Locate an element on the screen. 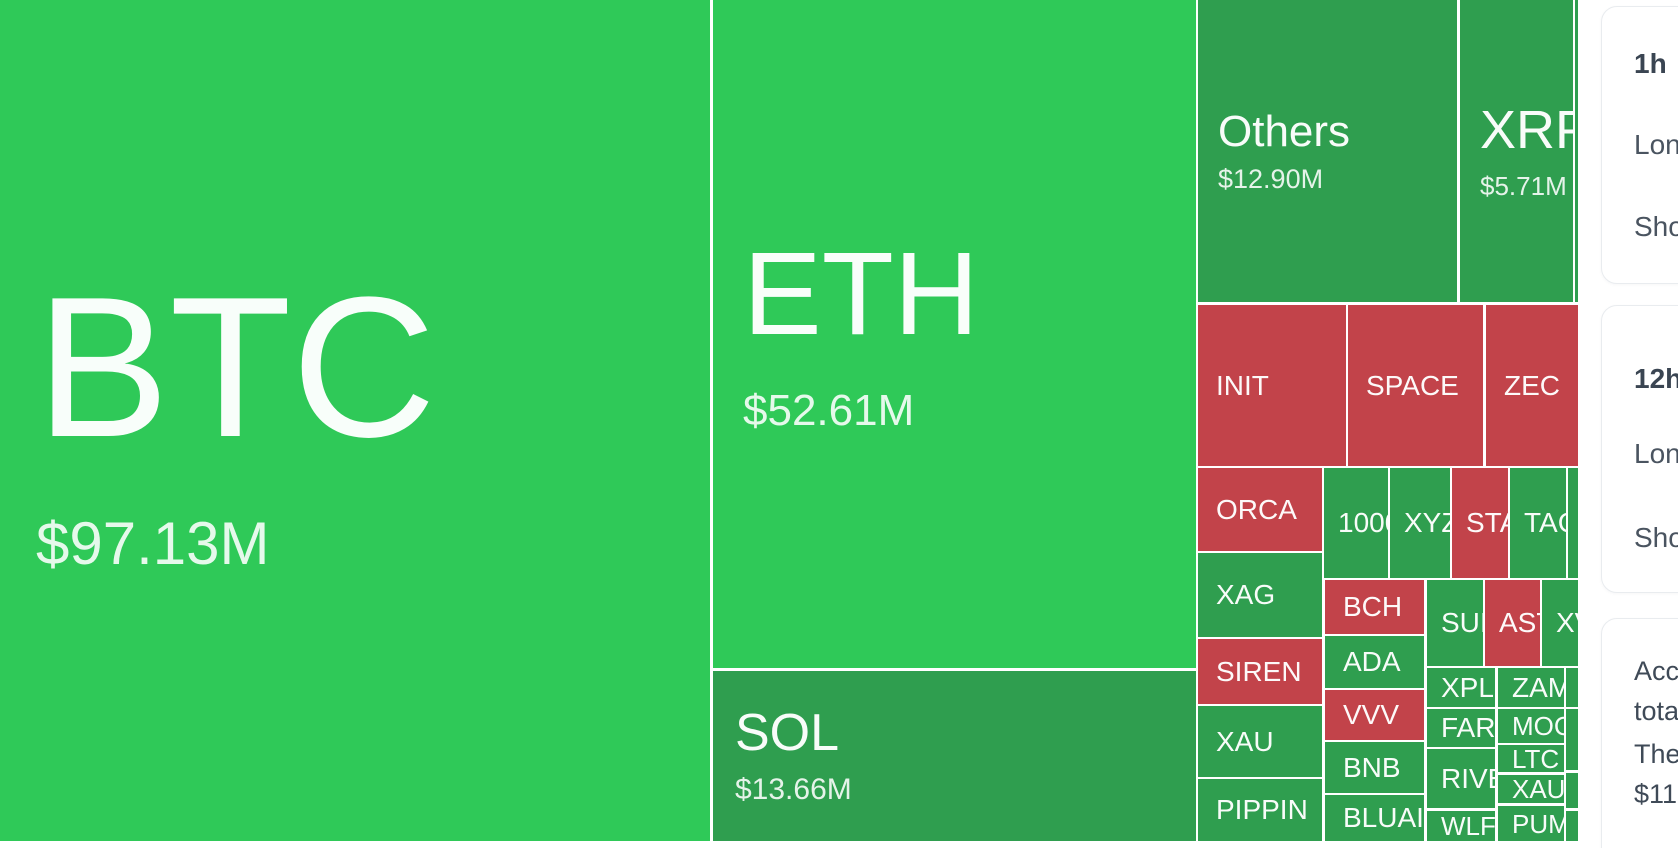 This screenshot has width=1678, height=848. treemap-tile-wlfi: WLFI is located at coordinates (1461, 826).